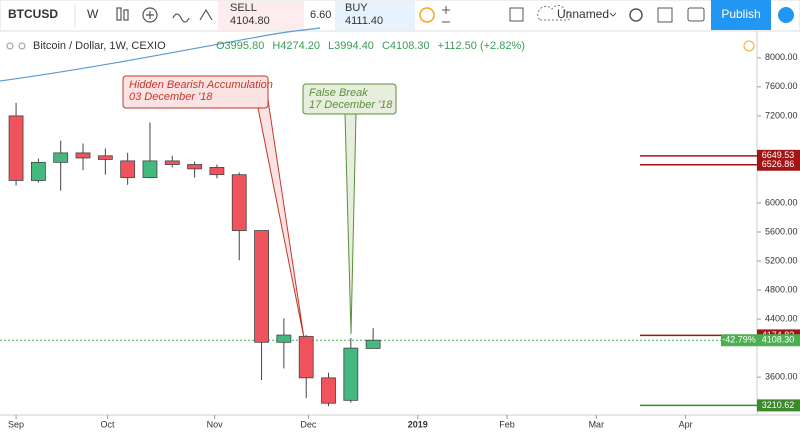 This screenshot has height=439, width=800. What do you see at coordinates (665, 15) in the screenshot?
I see `fullscreen-icon` at bounding box center [665, 15].